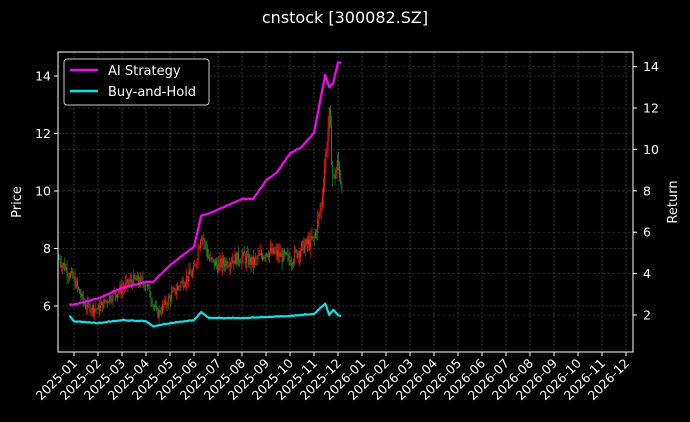 This screenshot has height=422, width=690. I want to click on legend: AI Strategy Buy-and-Hold, so click(136, 82).